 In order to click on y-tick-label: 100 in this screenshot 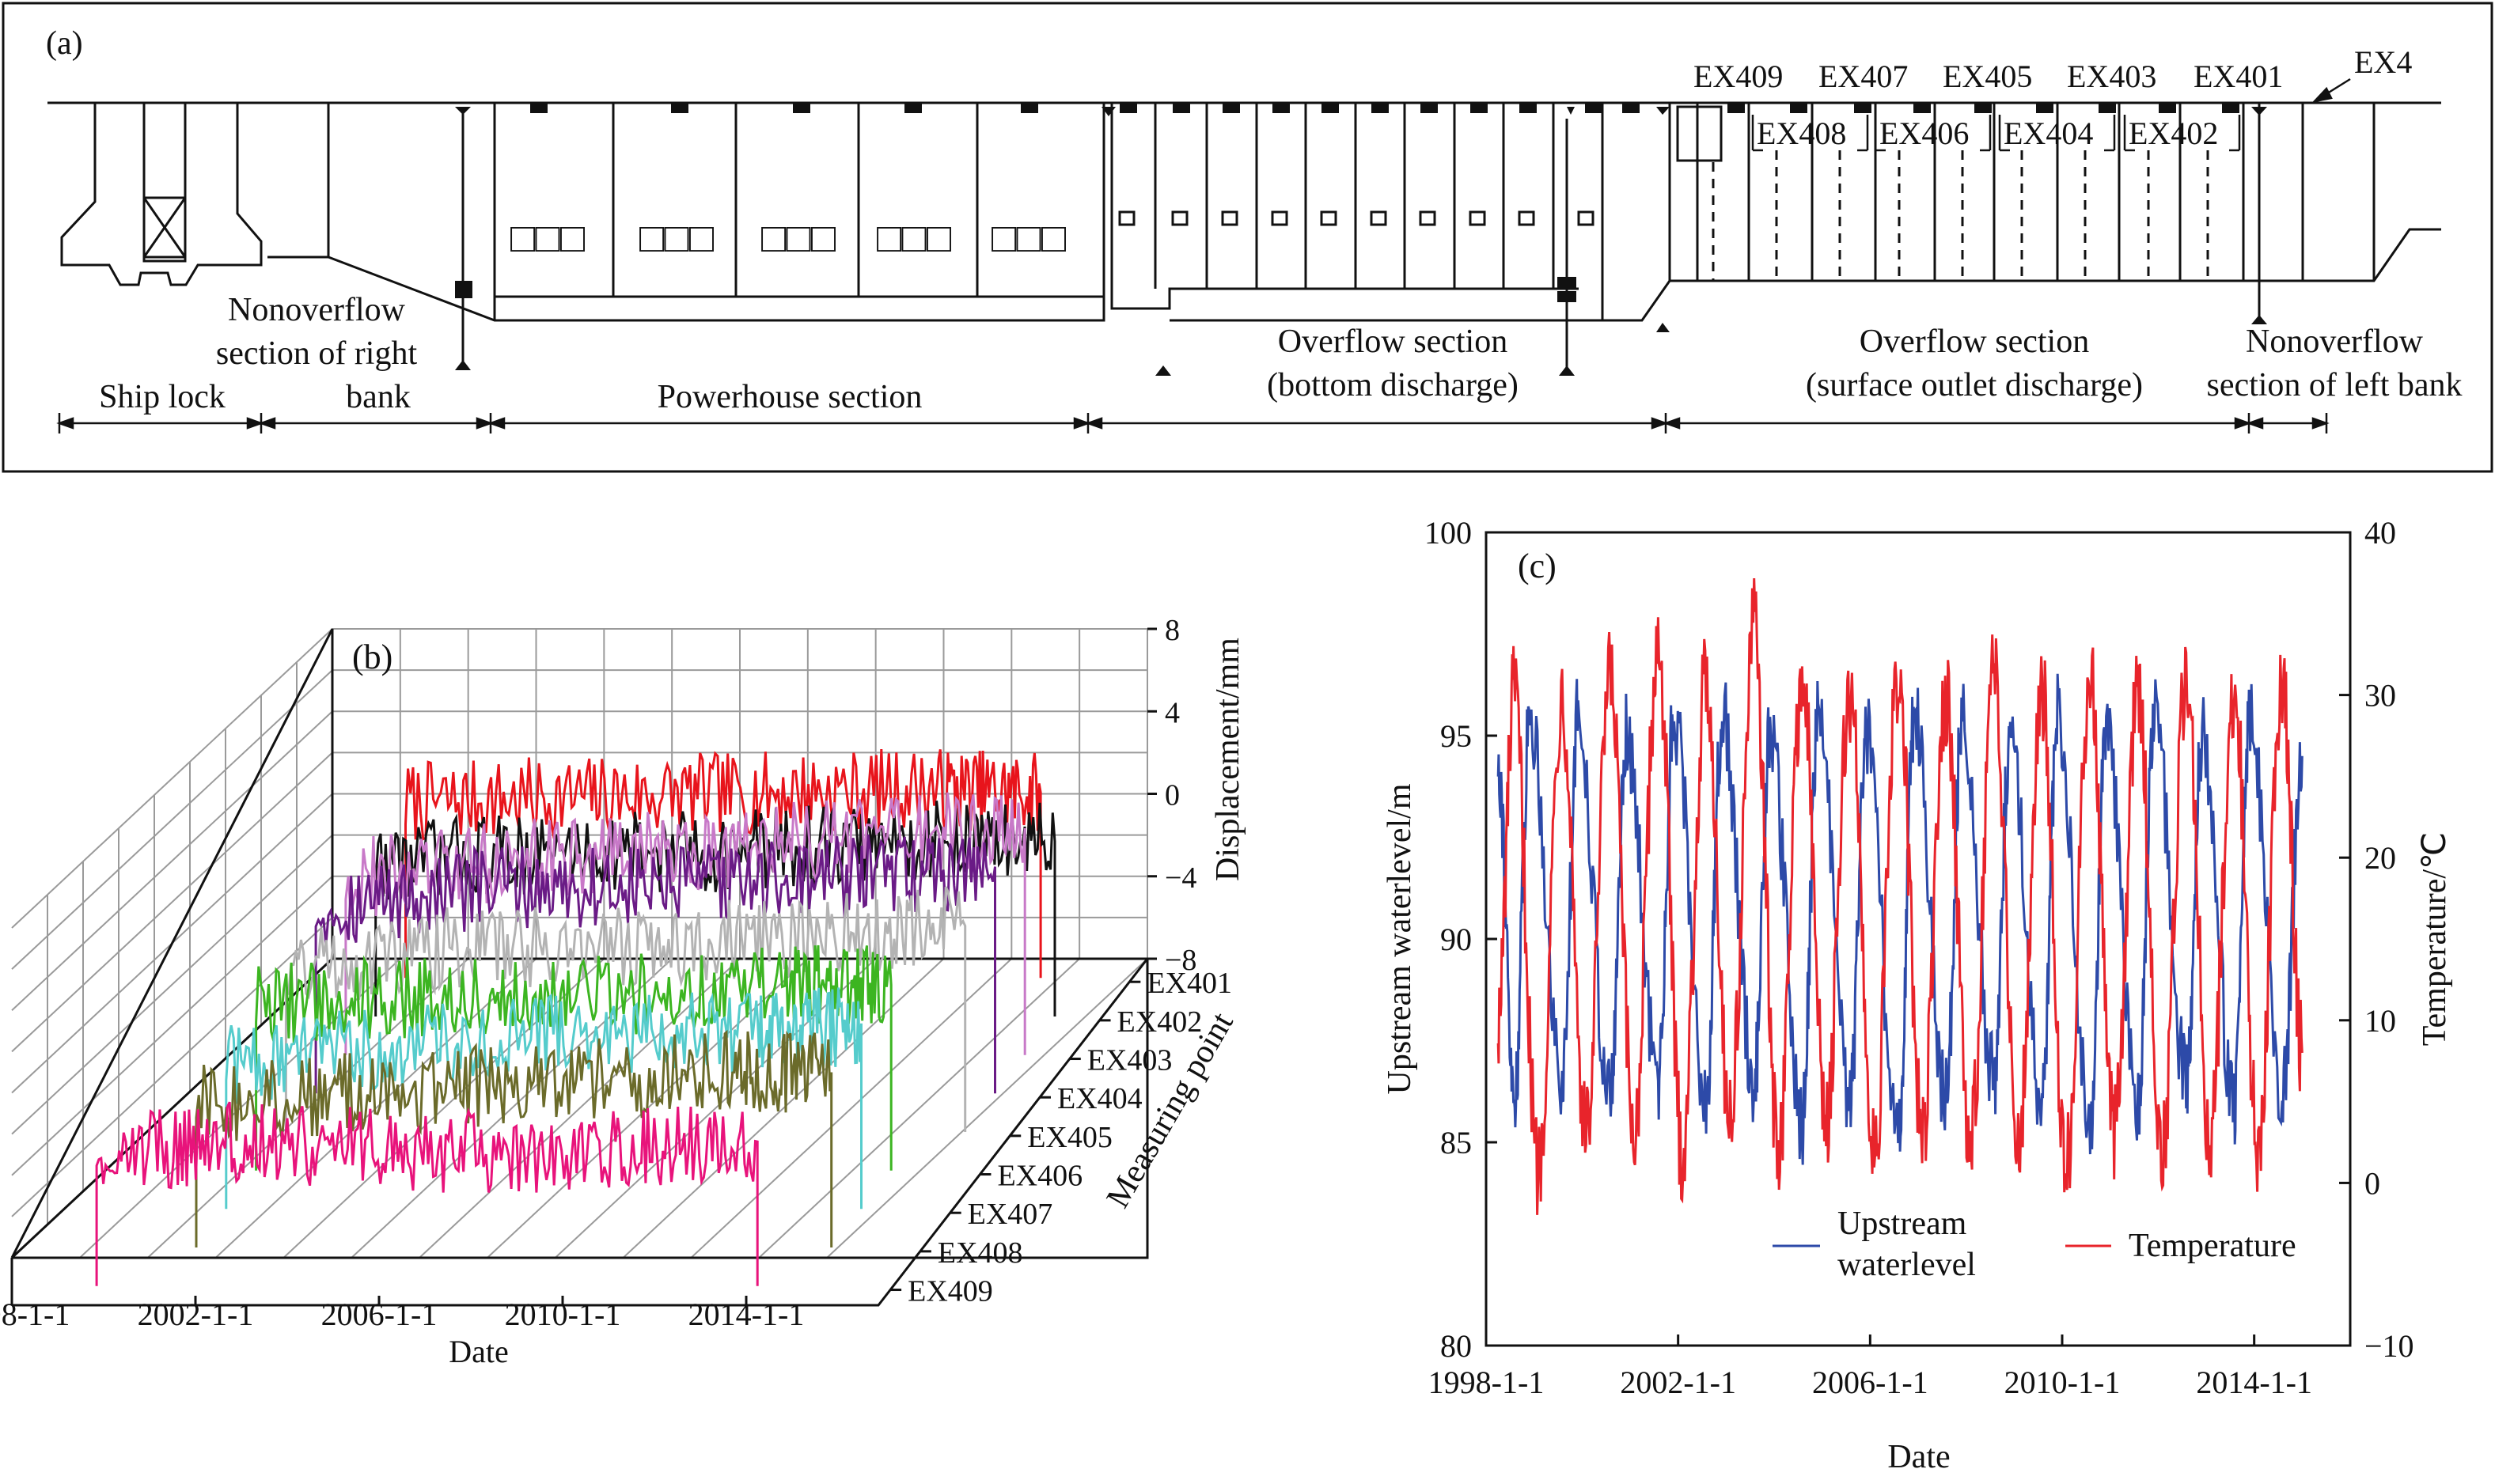, I will do `click(1448, 533)`.